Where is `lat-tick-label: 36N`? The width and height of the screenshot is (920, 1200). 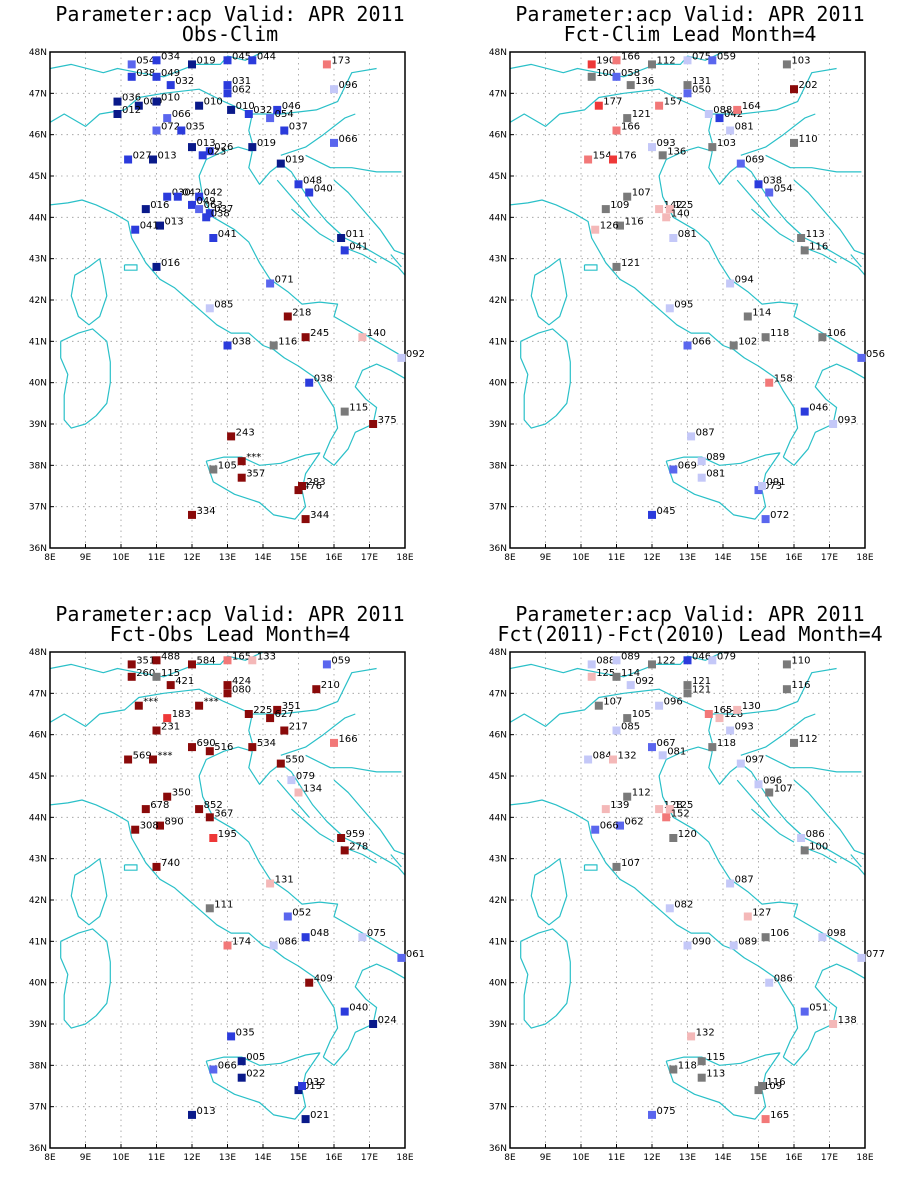 lat-tick-label: 36N is located at coordinates (38, 1149).